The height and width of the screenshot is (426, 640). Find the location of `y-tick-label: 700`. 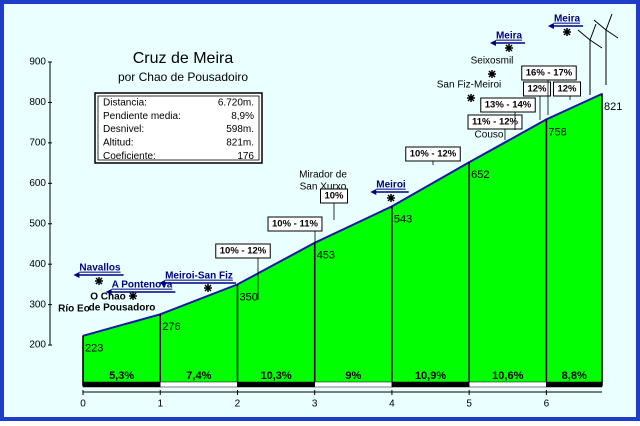

y-tick-label: 700 is located at coordinates (37, 143).